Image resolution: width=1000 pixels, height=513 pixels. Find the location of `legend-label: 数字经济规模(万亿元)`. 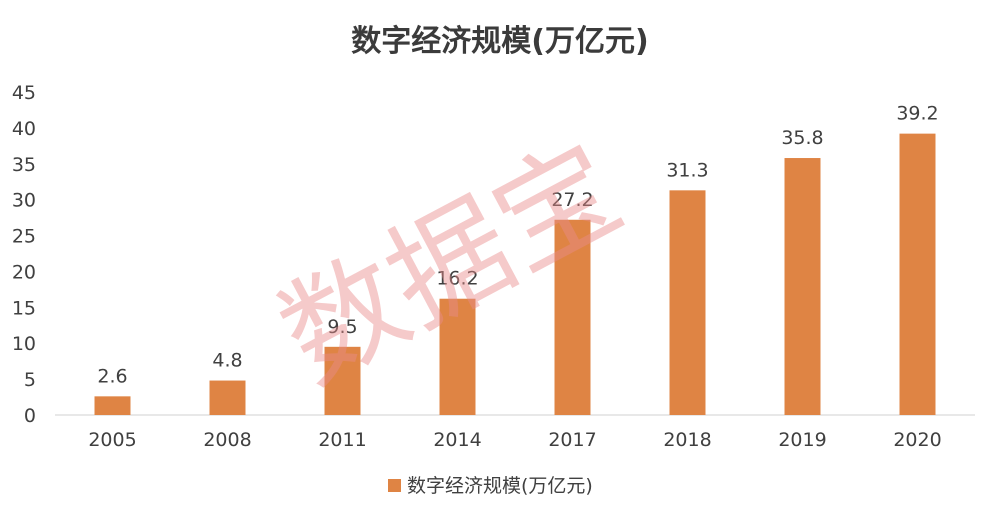

legend-label: 数字经济规模(万亿元) is located at coordinates (500, 486).